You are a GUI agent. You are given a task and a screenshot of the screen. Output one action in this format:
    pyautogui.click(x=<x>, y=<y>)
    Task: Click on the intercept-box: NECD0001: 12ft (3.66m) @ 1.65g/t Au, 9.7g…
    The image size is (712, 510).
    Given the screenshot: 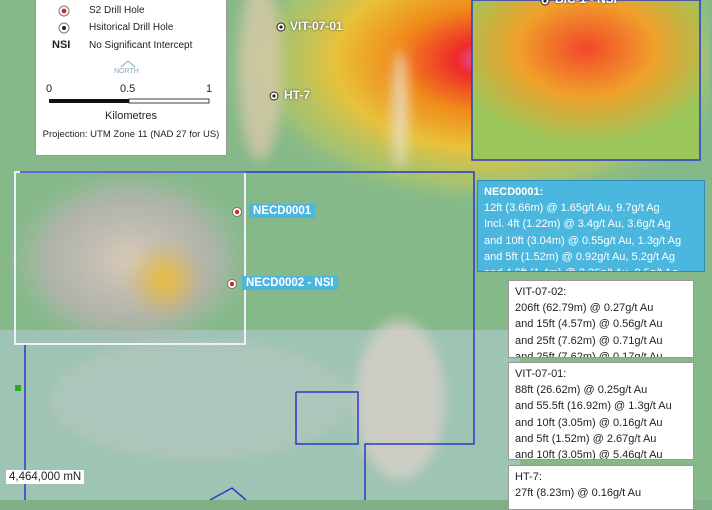 What is the action you would take?
    pyautogui.click(x=591, y=226)
    